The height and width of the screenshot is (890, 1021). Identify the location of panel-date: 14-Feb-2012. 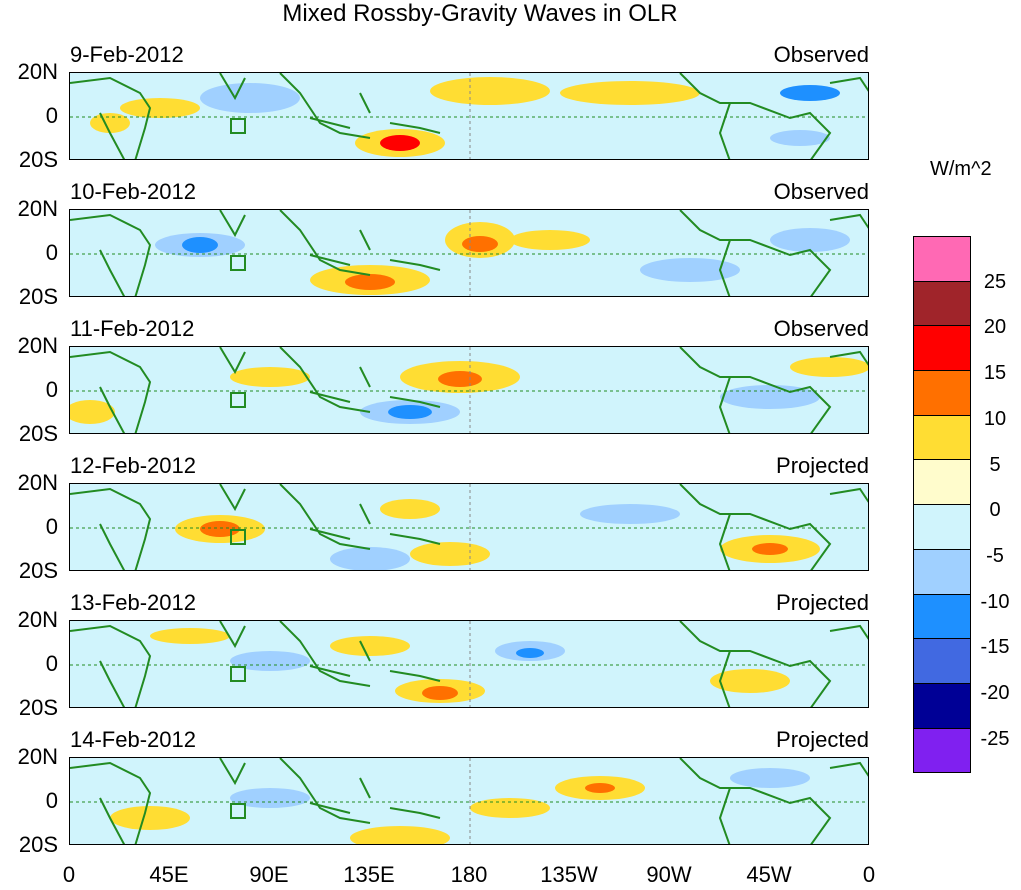
(133, 739).